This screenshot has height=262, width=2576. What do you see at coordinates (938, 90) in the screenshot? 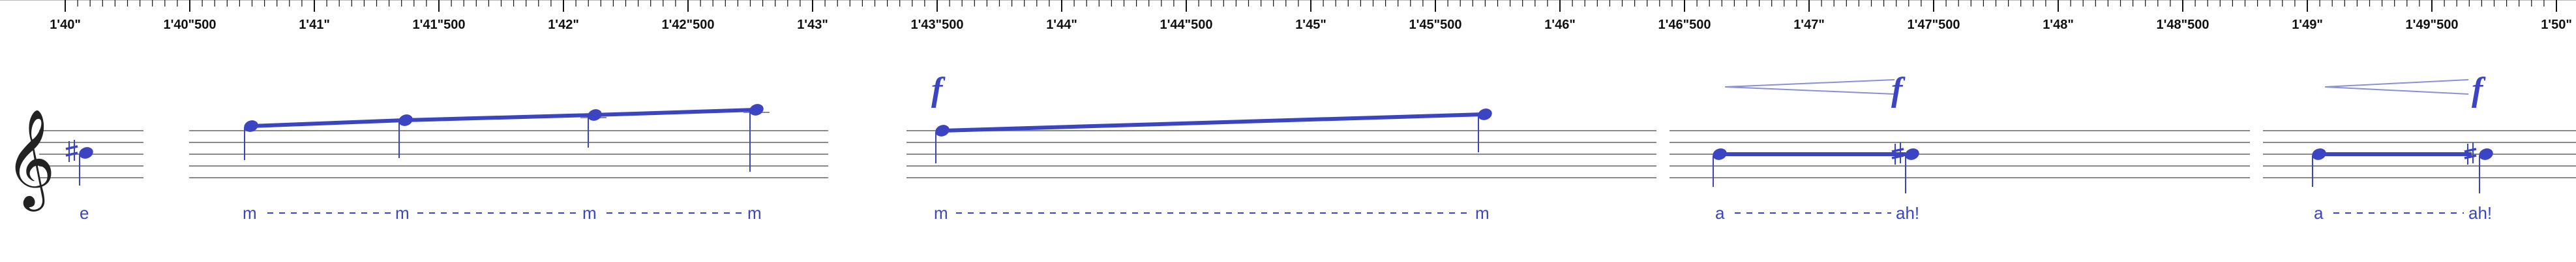
I see `dynamic-forte-1: f` at bounding box center [938, 90].